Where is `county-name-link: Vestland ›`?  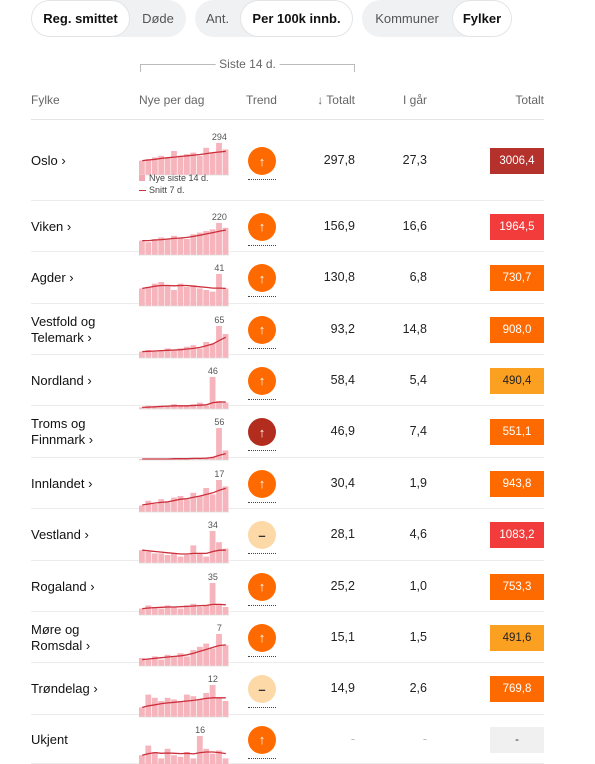 county-name-link: Vestland › is located at coordinates (60, 534).